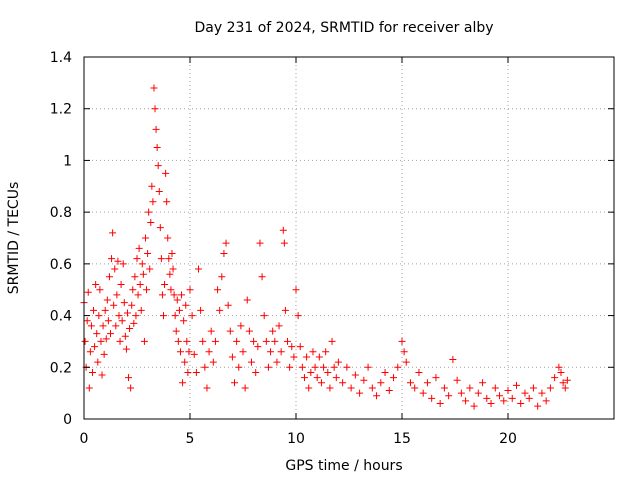 This screenshot has width=640, height=480. What do you see at coordinates (402, 439) in the screenshot?
I see `x-tick-label: 15` at bounding box center [402, 439].